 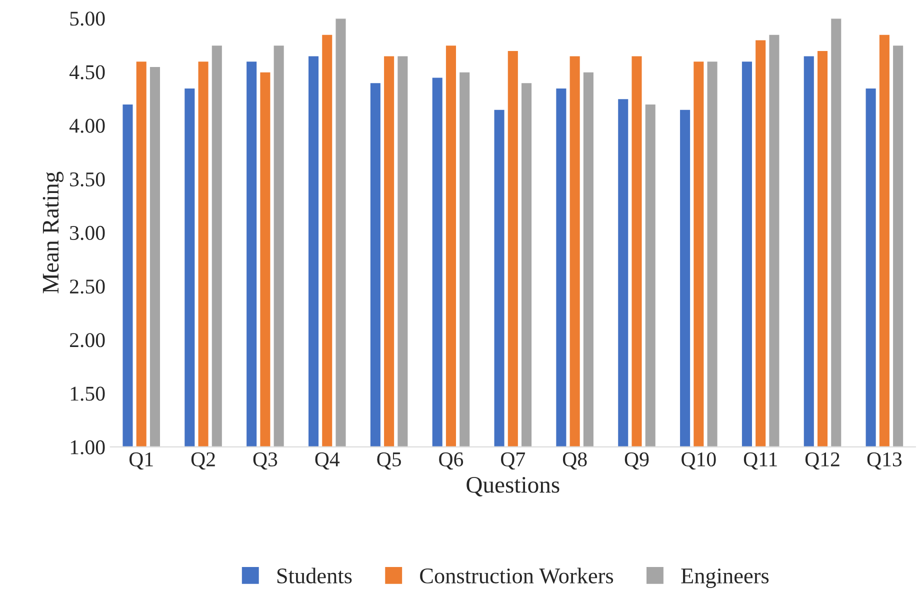 What do you see at coordinates (574, 461) in the screenshot?
I see `x-tick-label: Q8` at bounding box center [574, 461].